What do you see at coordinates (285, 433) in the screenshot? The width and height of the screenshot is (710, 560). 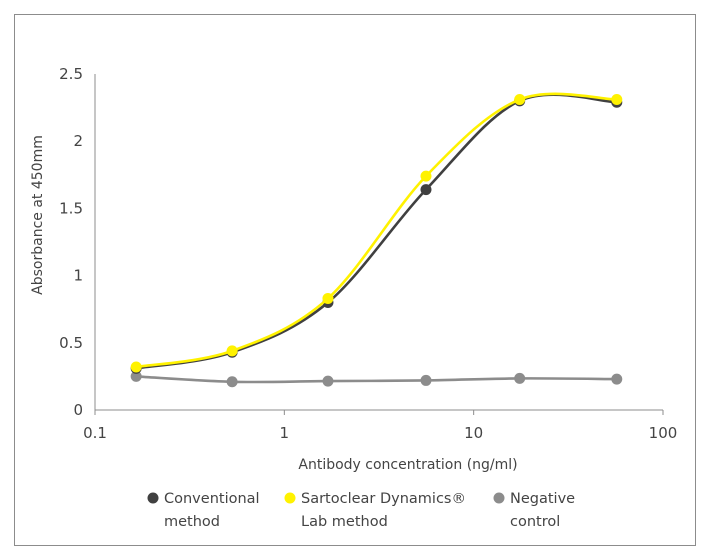 I see `x-tick-label: 1` at bounding box center [285, 433].